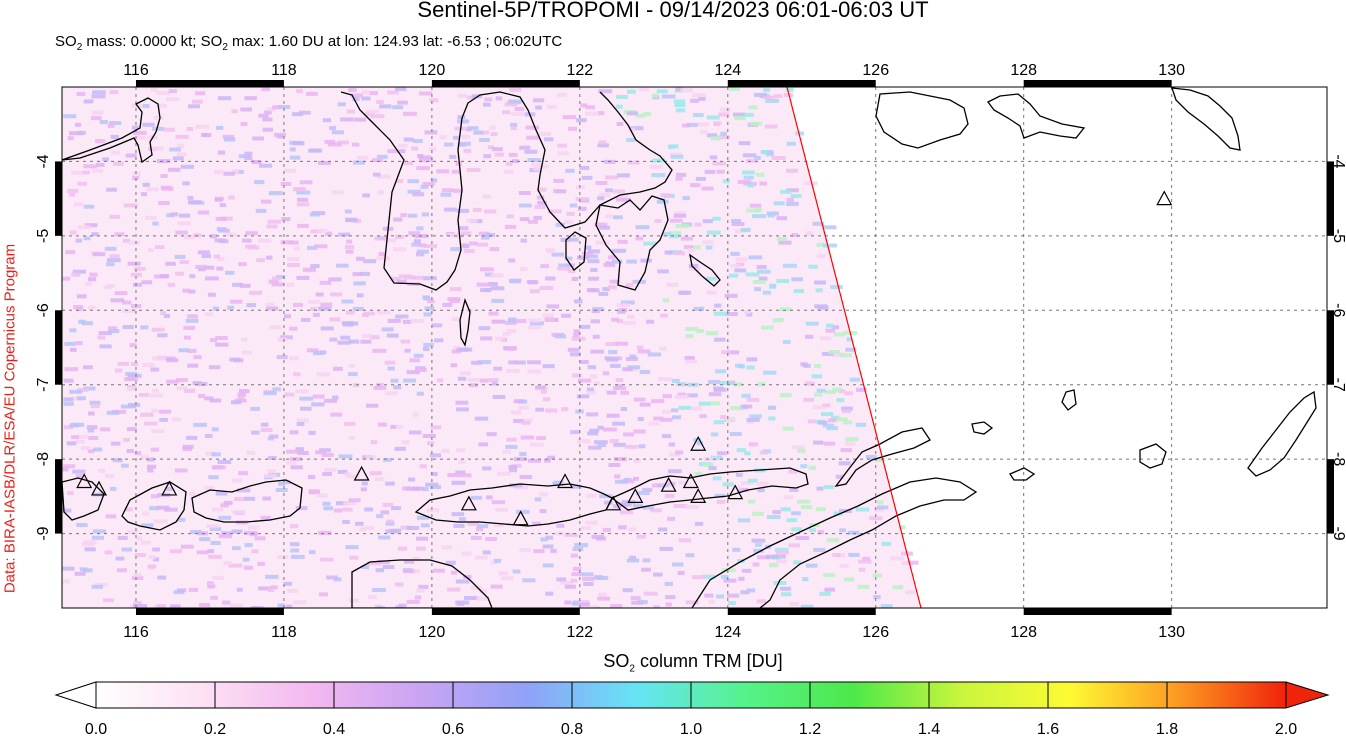 The image size is (1346, 737). What do you see at coordinates (1338, 236) in the screenshot?
I see `lat-tick-label-right: -5` at bounding box center [1338, 236].